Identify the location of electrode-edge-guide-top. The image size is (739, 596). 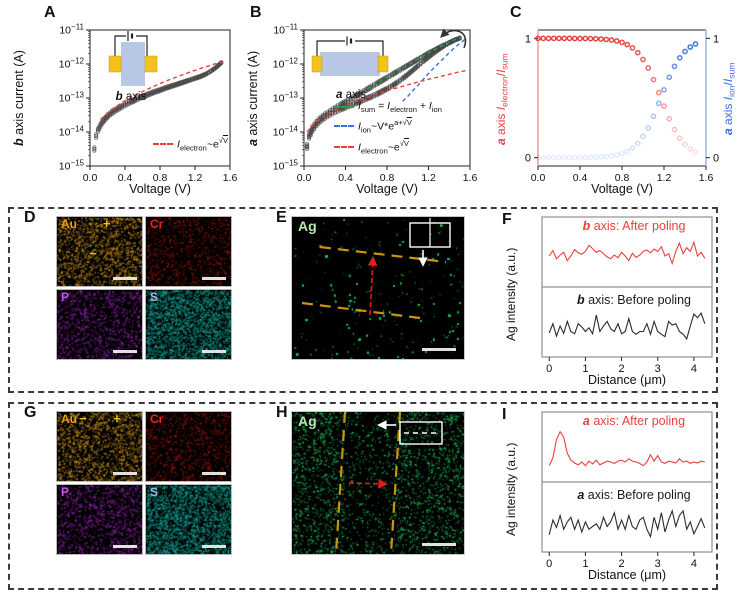
(383, 254).